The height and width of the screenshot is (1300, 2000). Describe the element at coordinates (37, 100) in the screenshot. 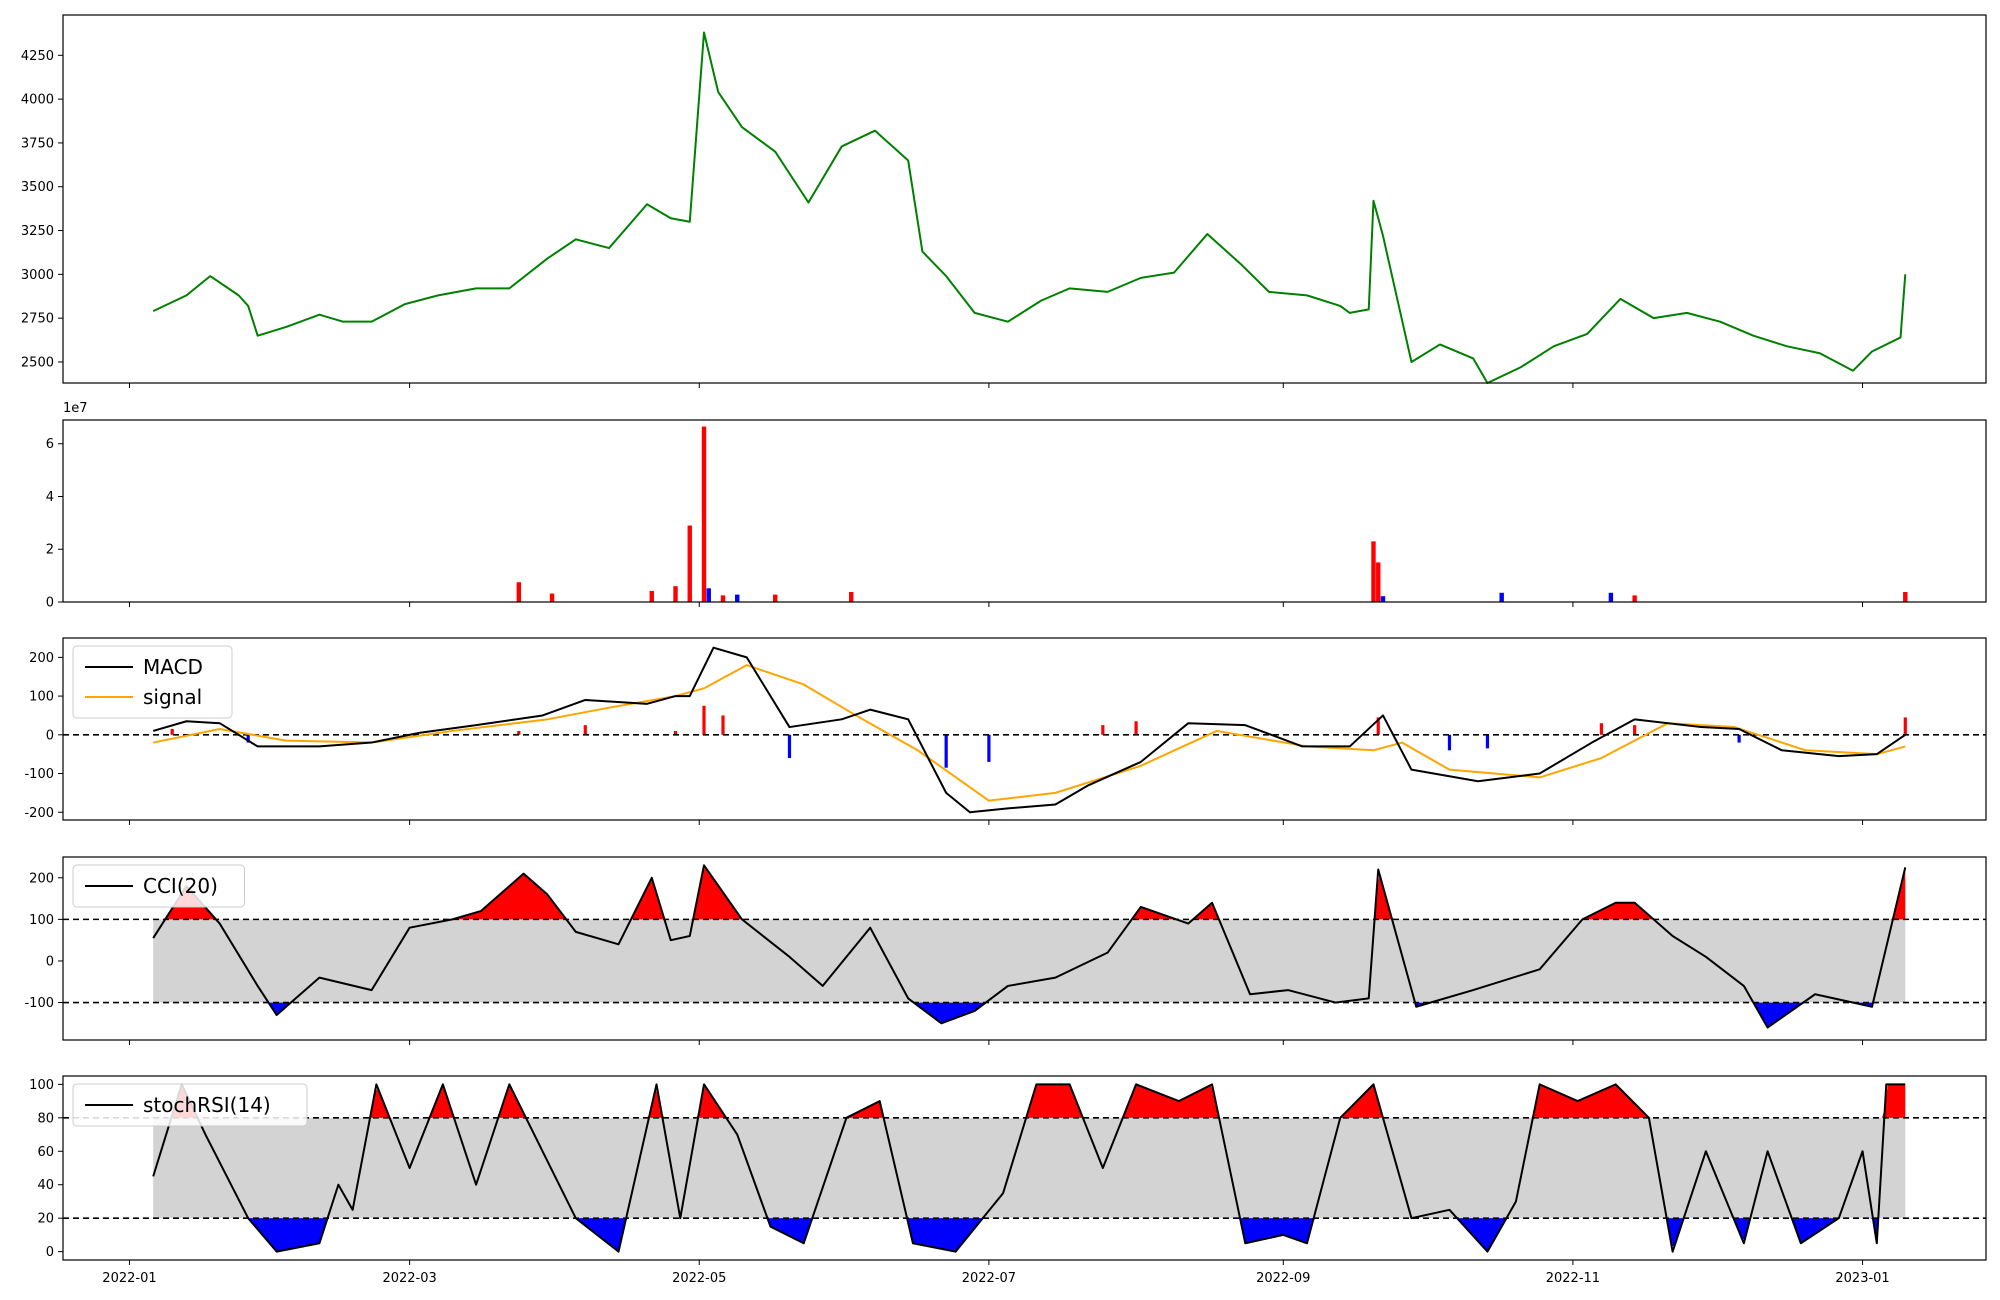

I see `price-ytick-label: 4000` at that location.